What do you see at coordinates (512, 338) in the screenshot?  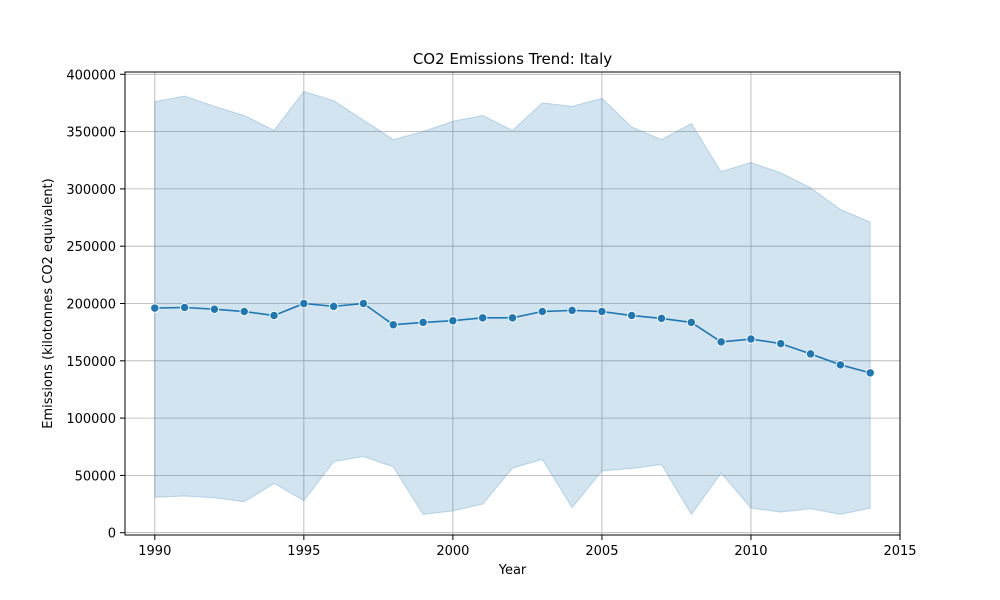 I see `data-points` at bounding box center [512, 338].